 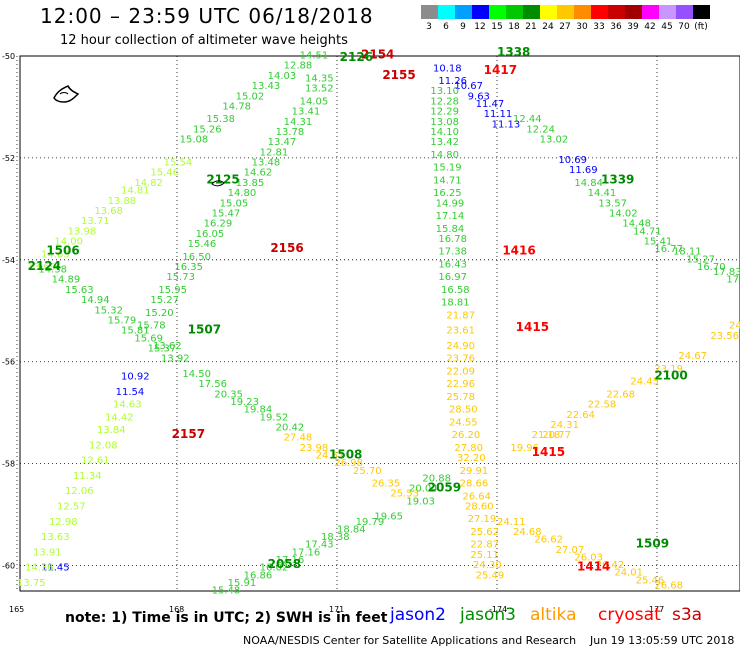 What do you see at coordinates (662, 640) in the screenshot?
I see `generated-timestamp: Jun 19 13:05:59 UTC 2018` at bounding box center [662, 640].